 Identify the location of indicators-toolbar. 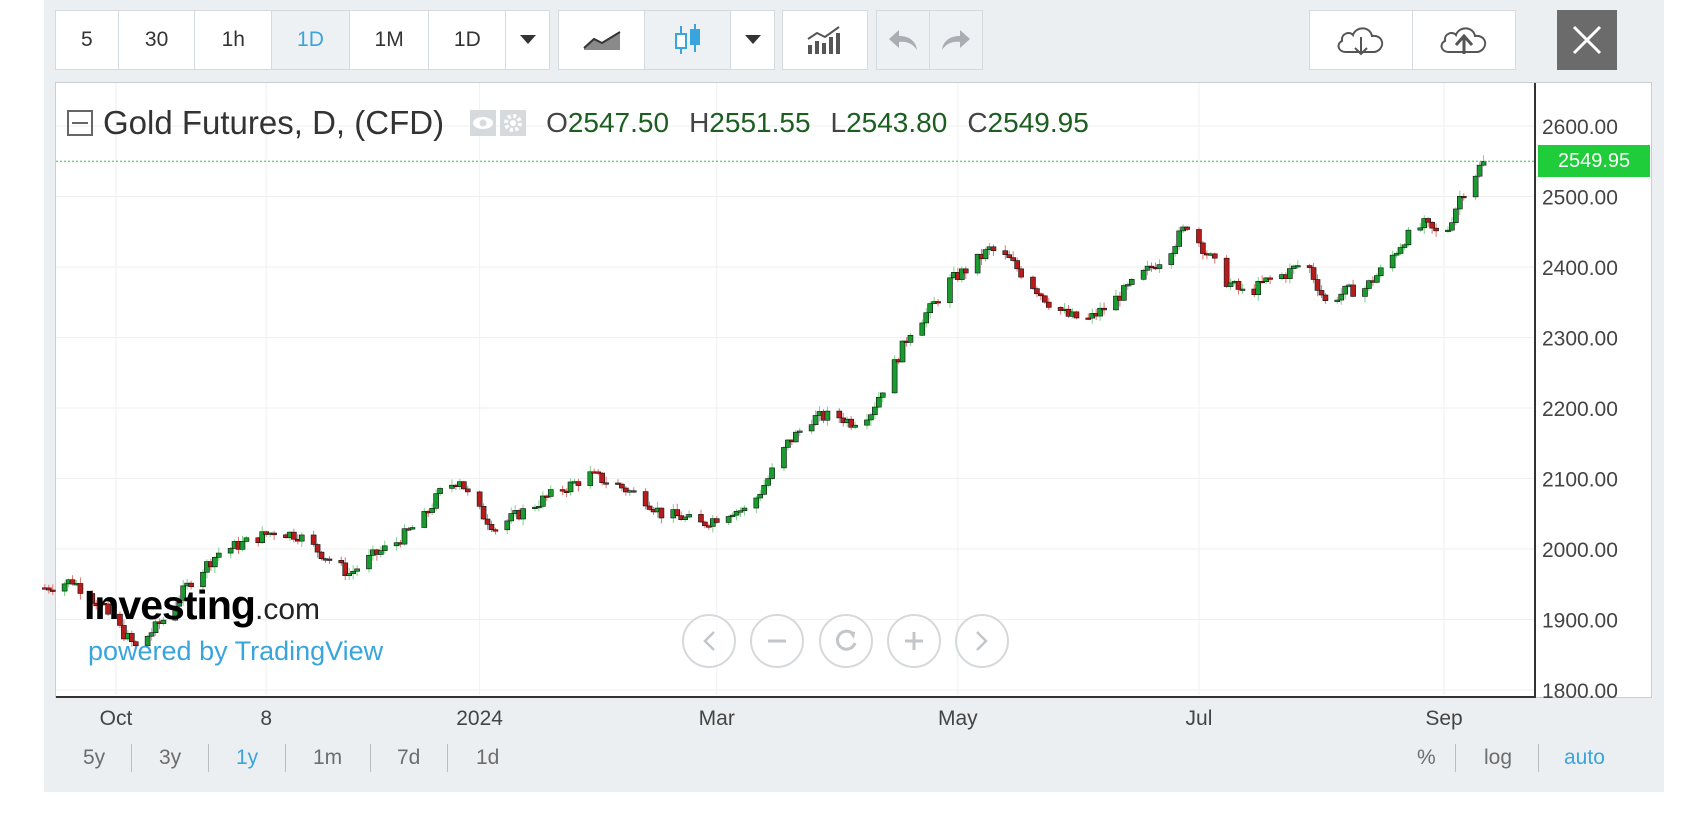
(825, 40).